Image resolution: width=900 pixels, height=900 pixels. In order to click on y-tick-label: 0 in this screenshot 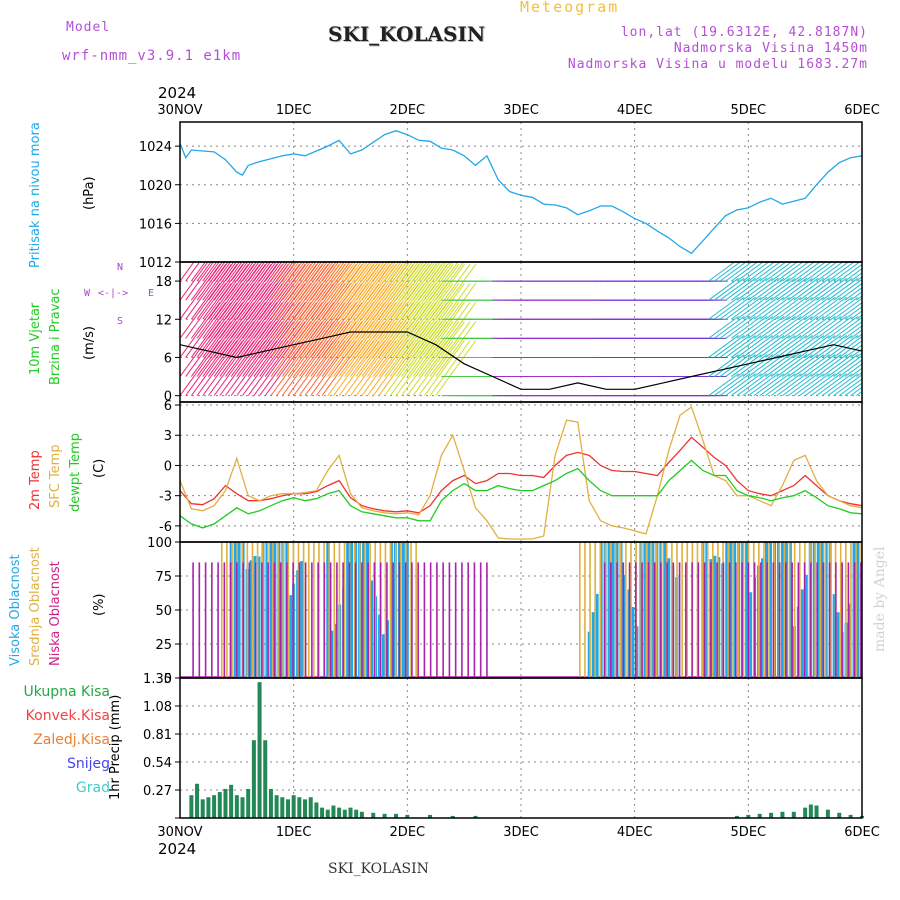, I will do `click(168, 466)`.